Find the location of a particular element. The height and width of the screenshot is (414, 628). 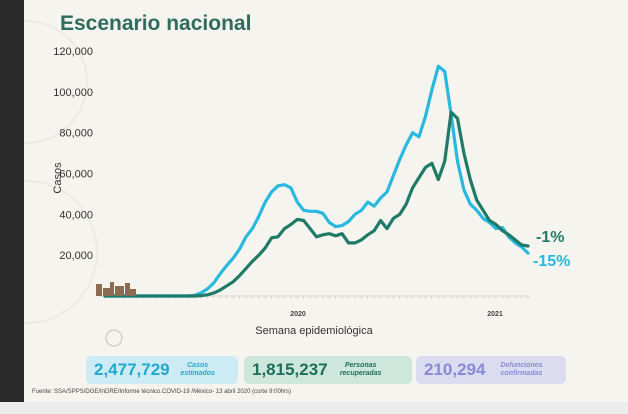

window-left-border is located at coordinates (12, 207).